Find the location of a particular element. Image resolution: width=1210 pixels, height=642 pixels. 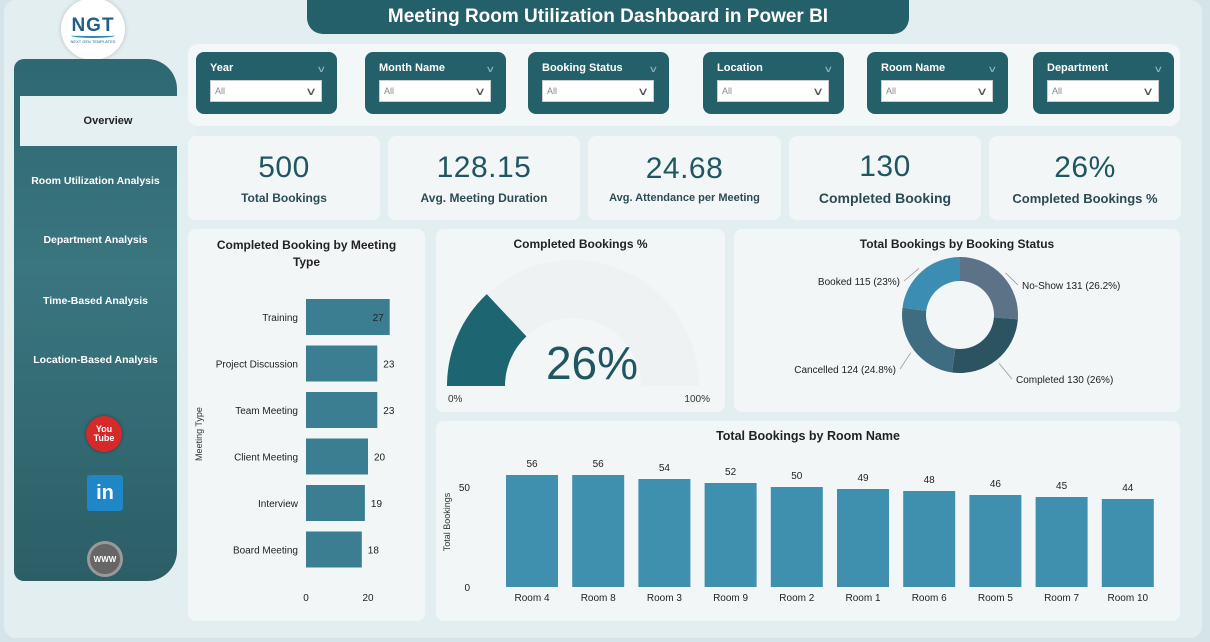

category-label: Project Discussion is located at coordinates (257, 365).